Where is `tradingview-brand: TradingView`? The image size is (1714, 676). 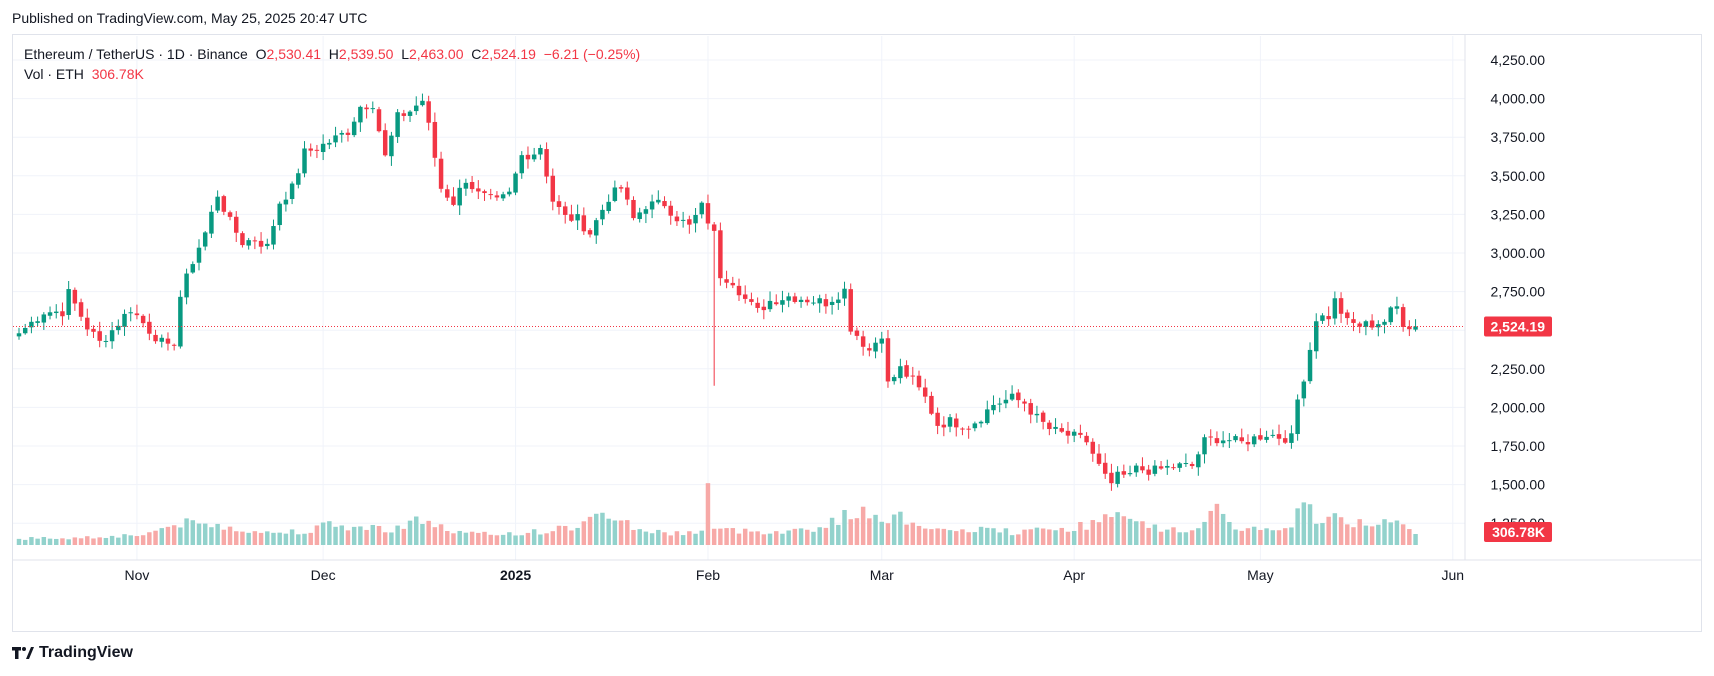 tradingview-brand: TradingView is located at coordinates (72, 653).